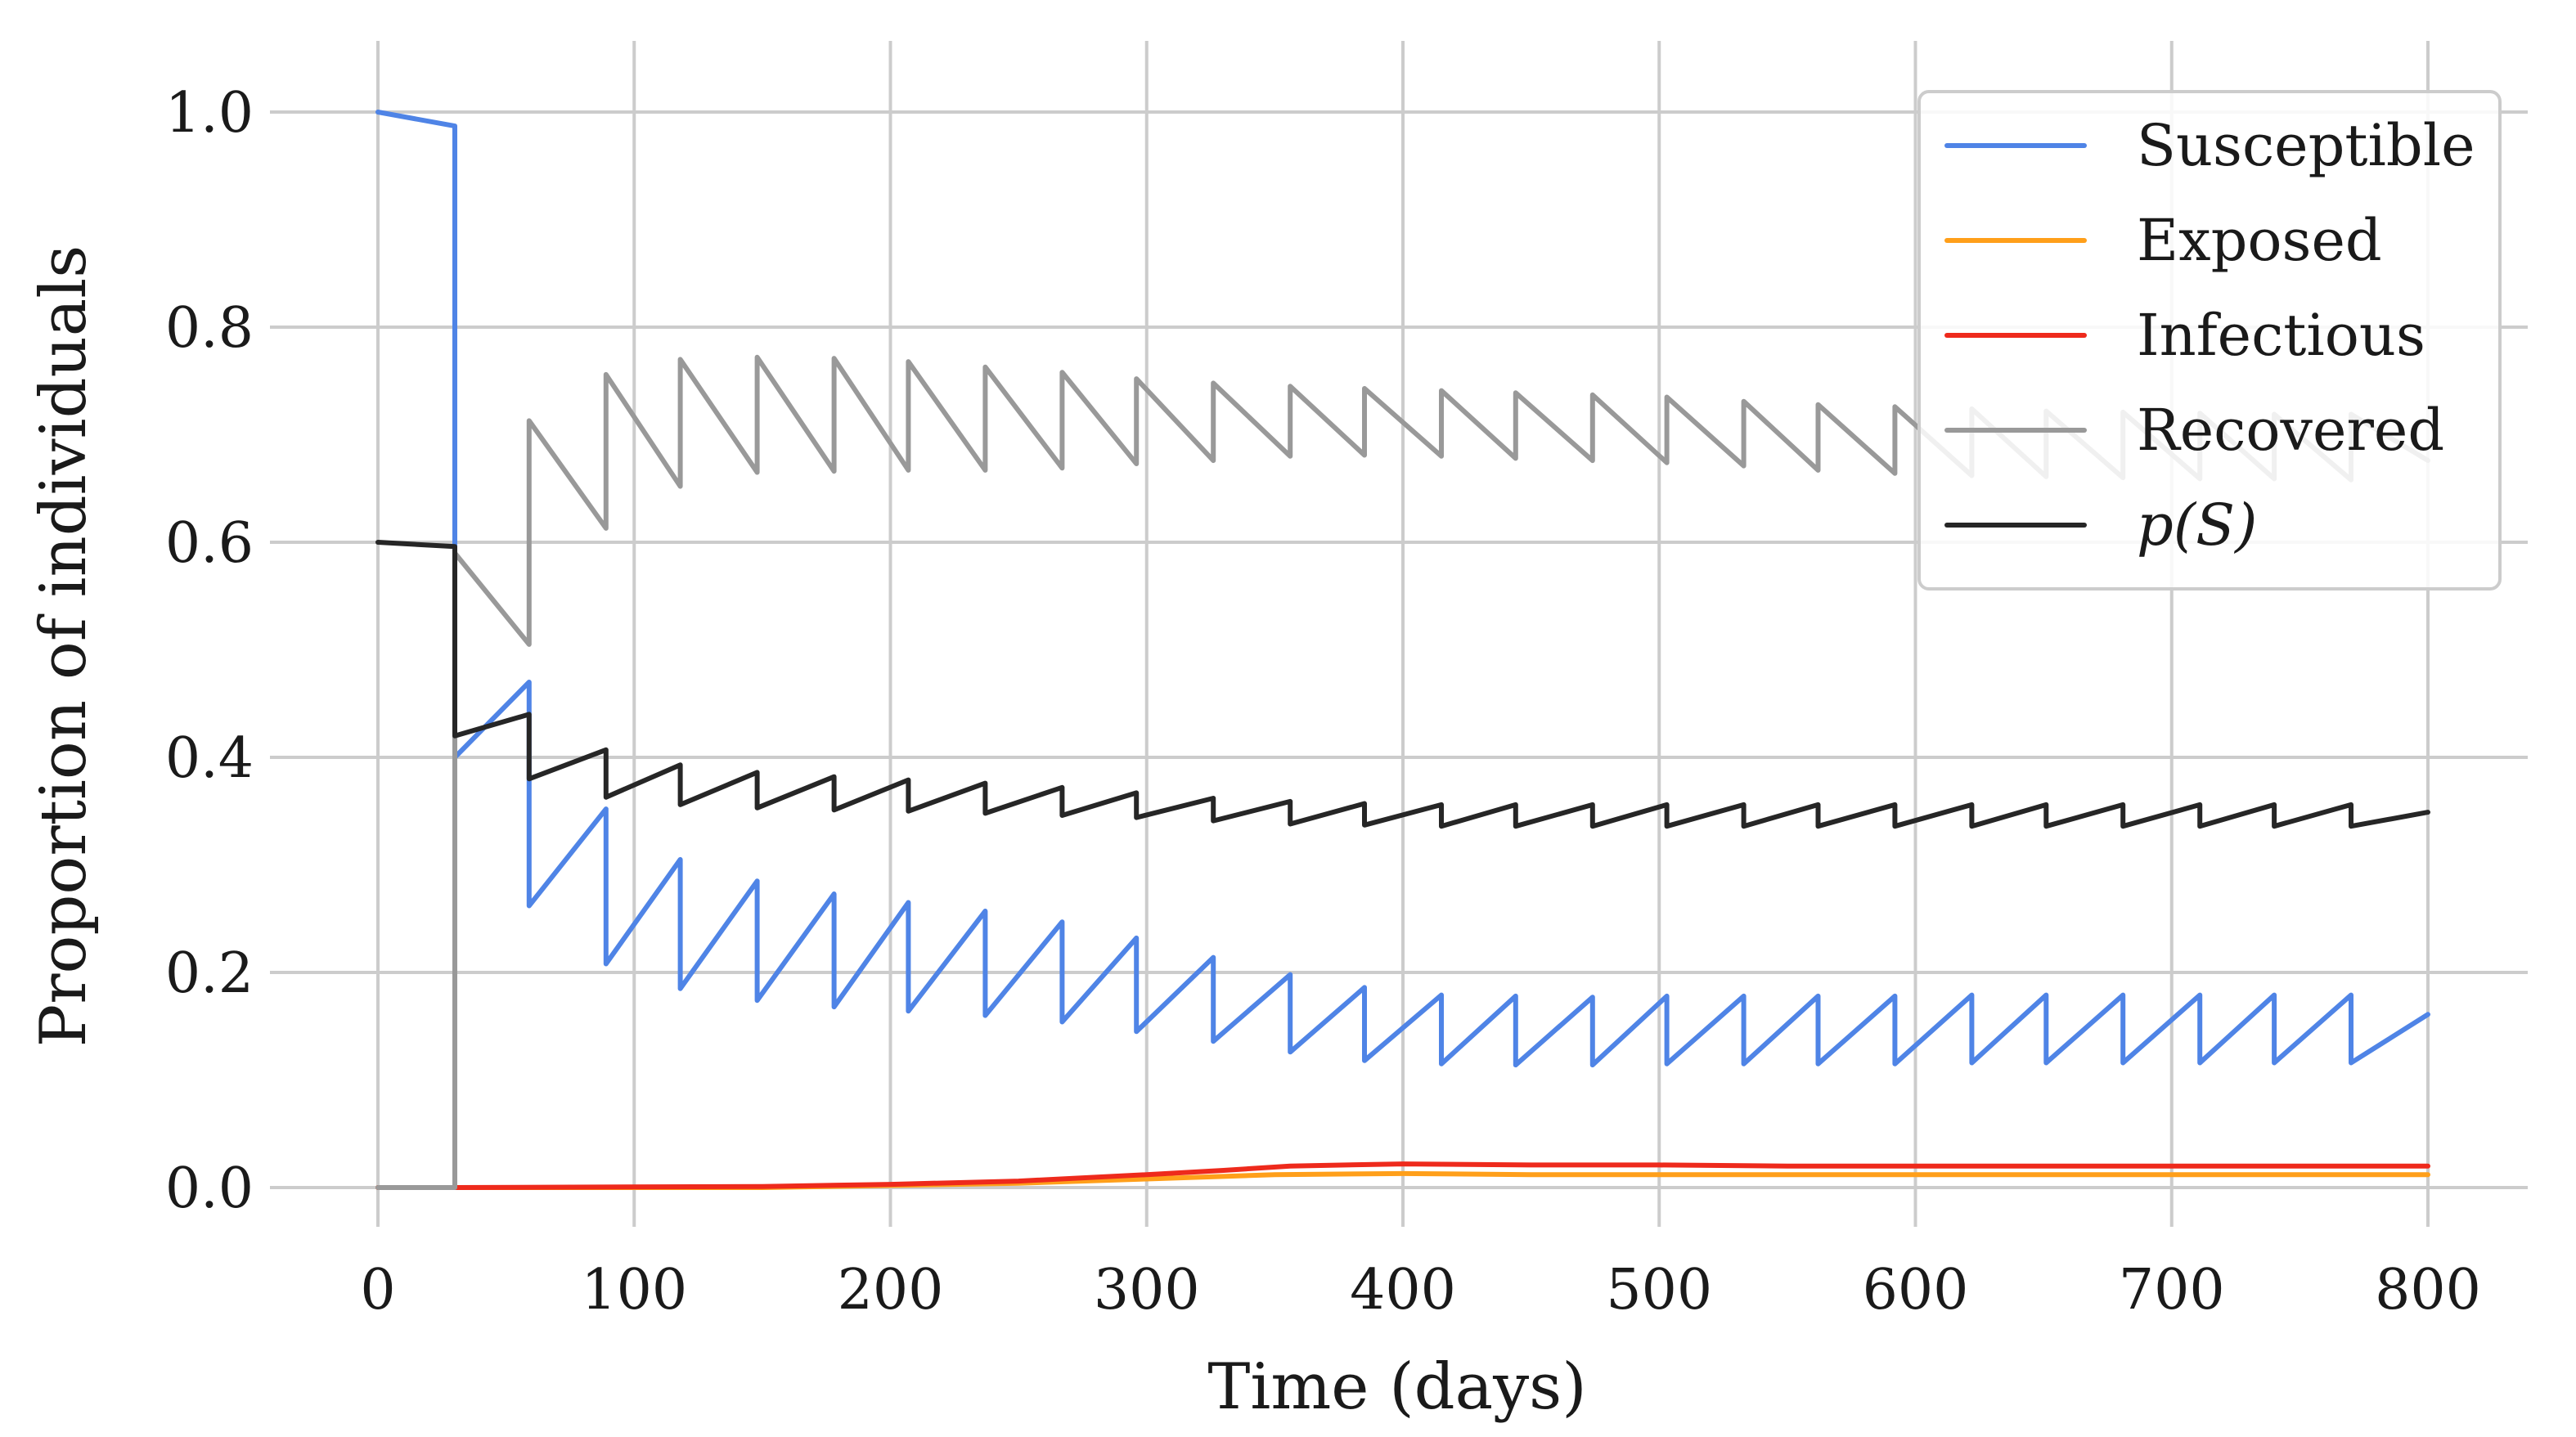  I want to click on x-tick-label: 700, so click(2172, 1290).